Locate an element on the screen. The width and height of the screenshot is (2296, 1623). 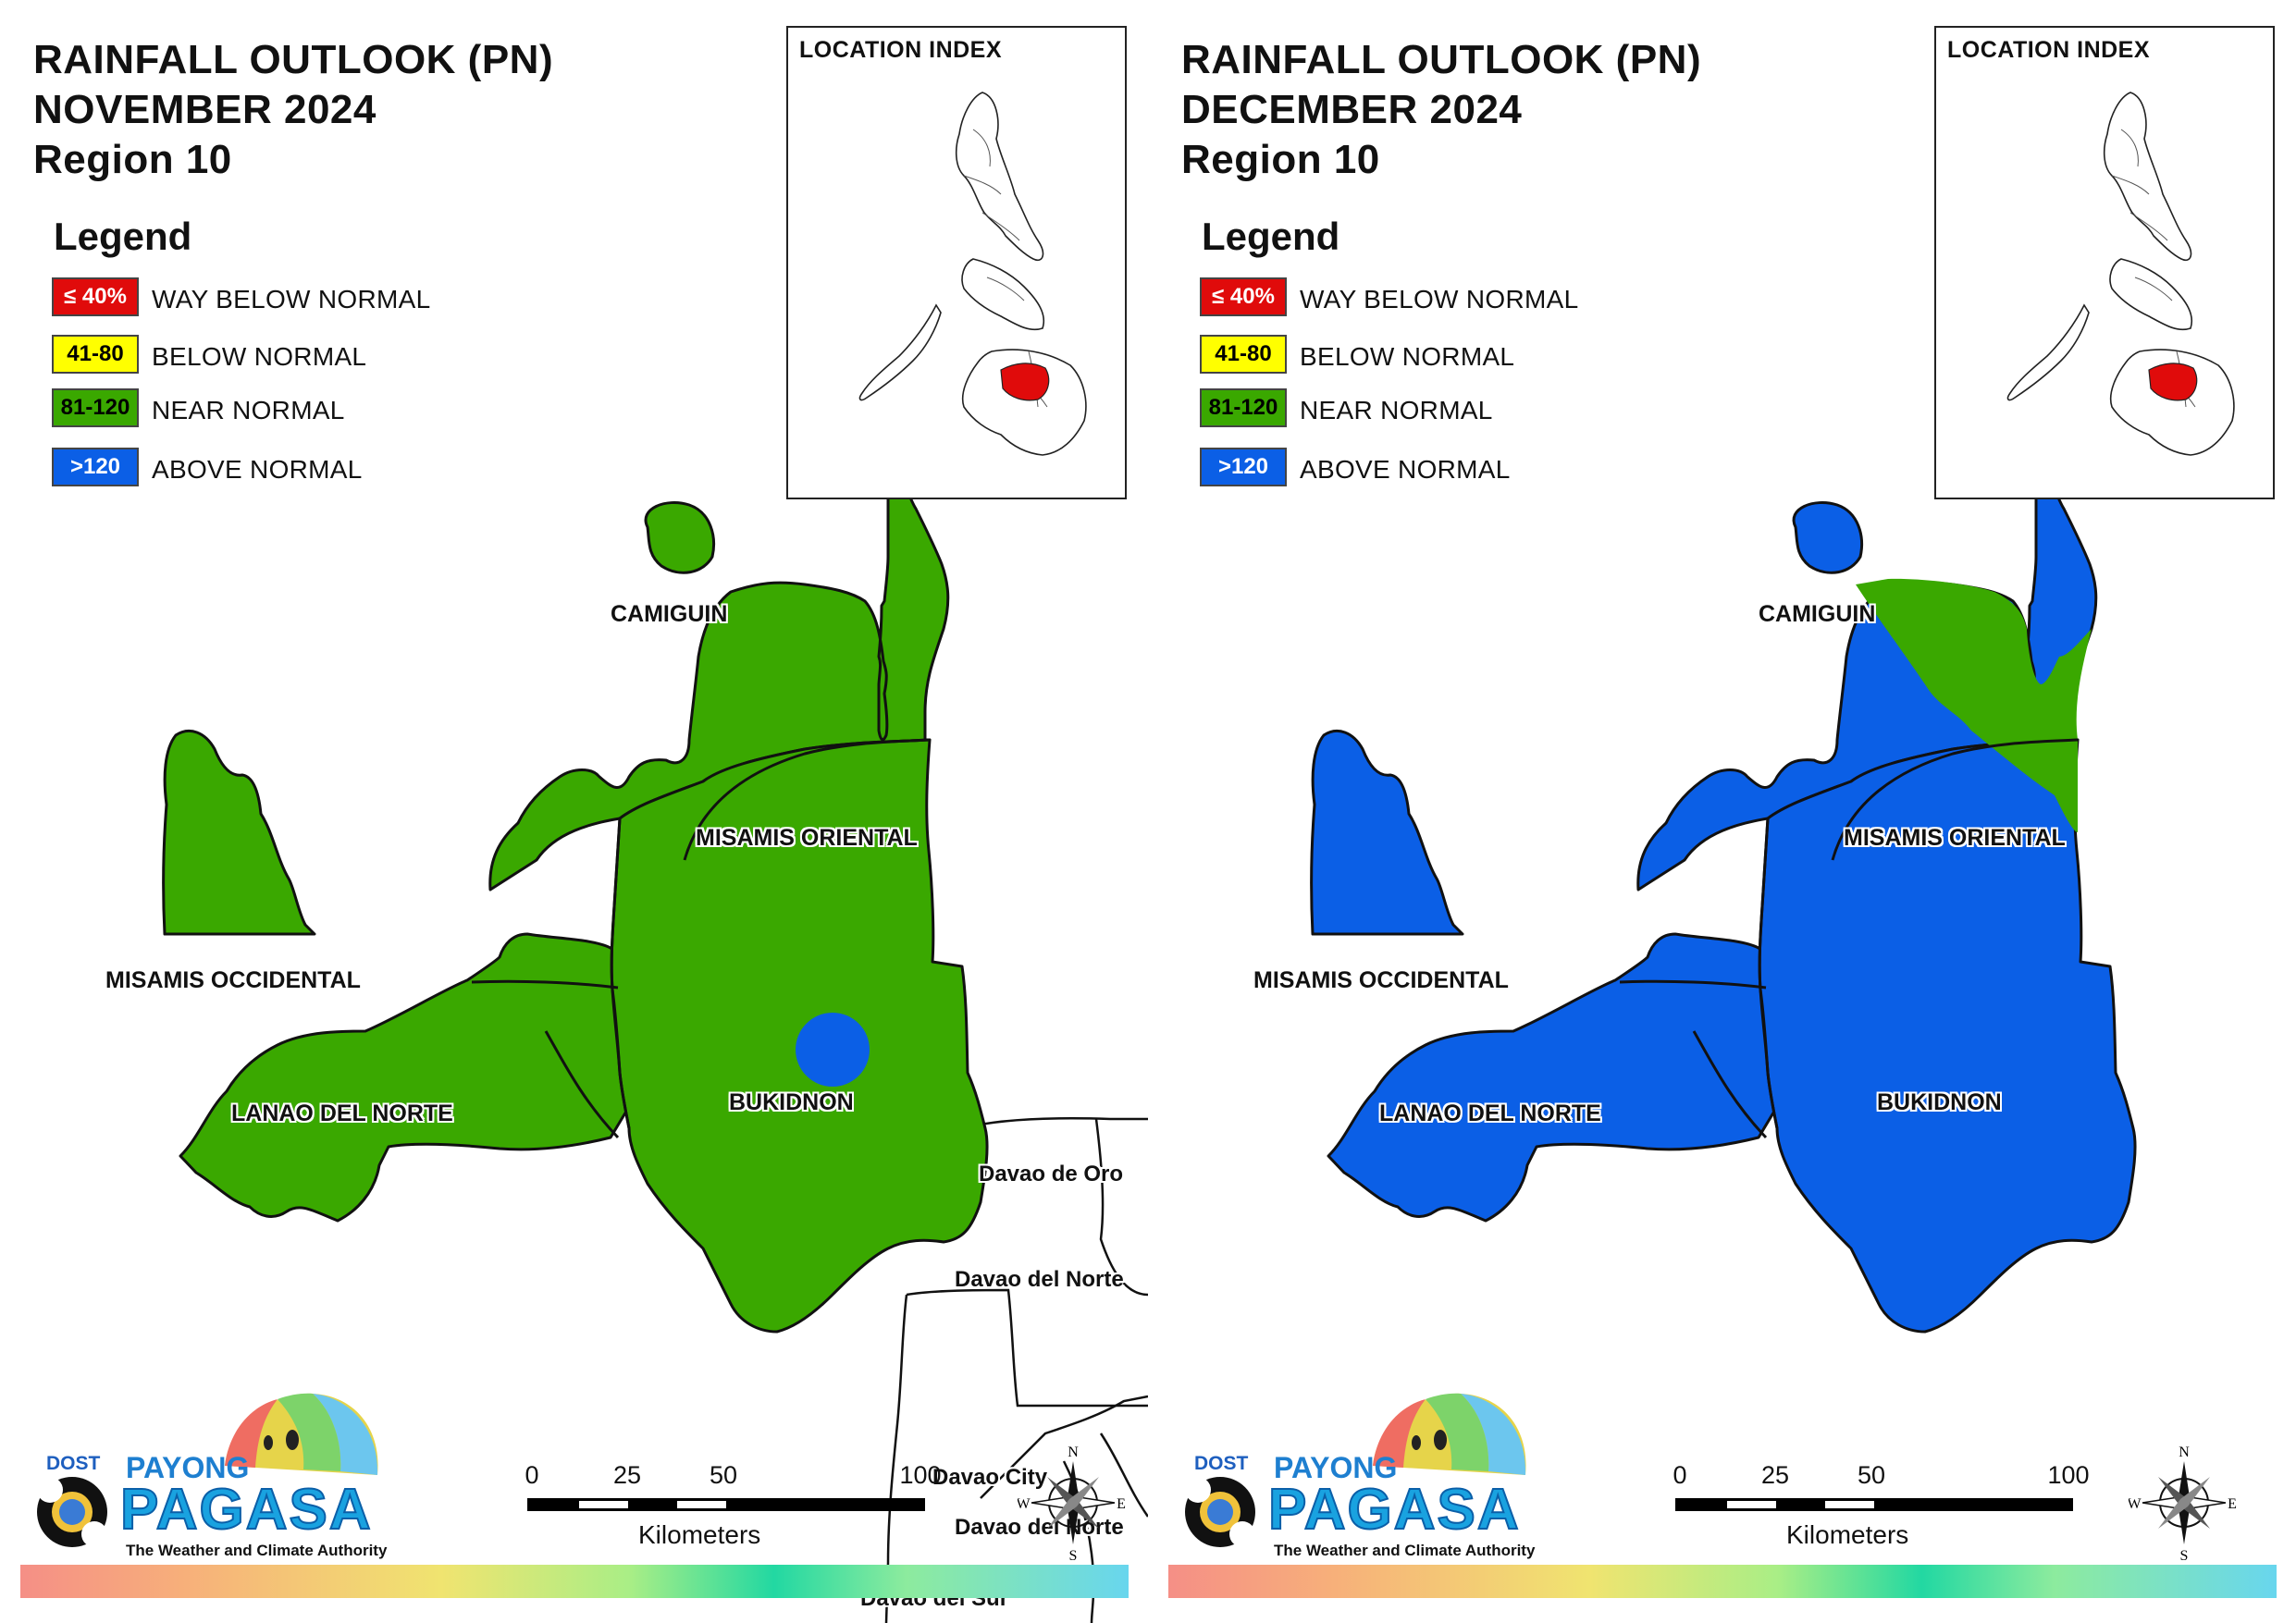
logo-payong-text: PAYONG is located at coordinates (188, 1467).